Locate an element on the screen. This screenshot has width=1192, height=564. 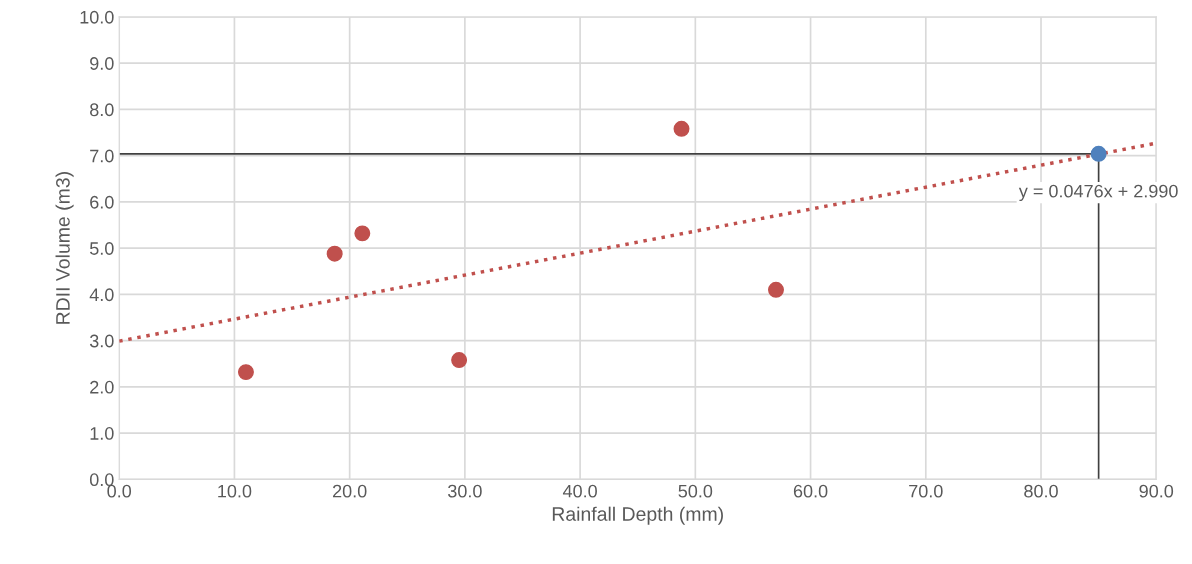
annotation: y = 0.0476x + 2.990 is located at coordinates (1098, 193).